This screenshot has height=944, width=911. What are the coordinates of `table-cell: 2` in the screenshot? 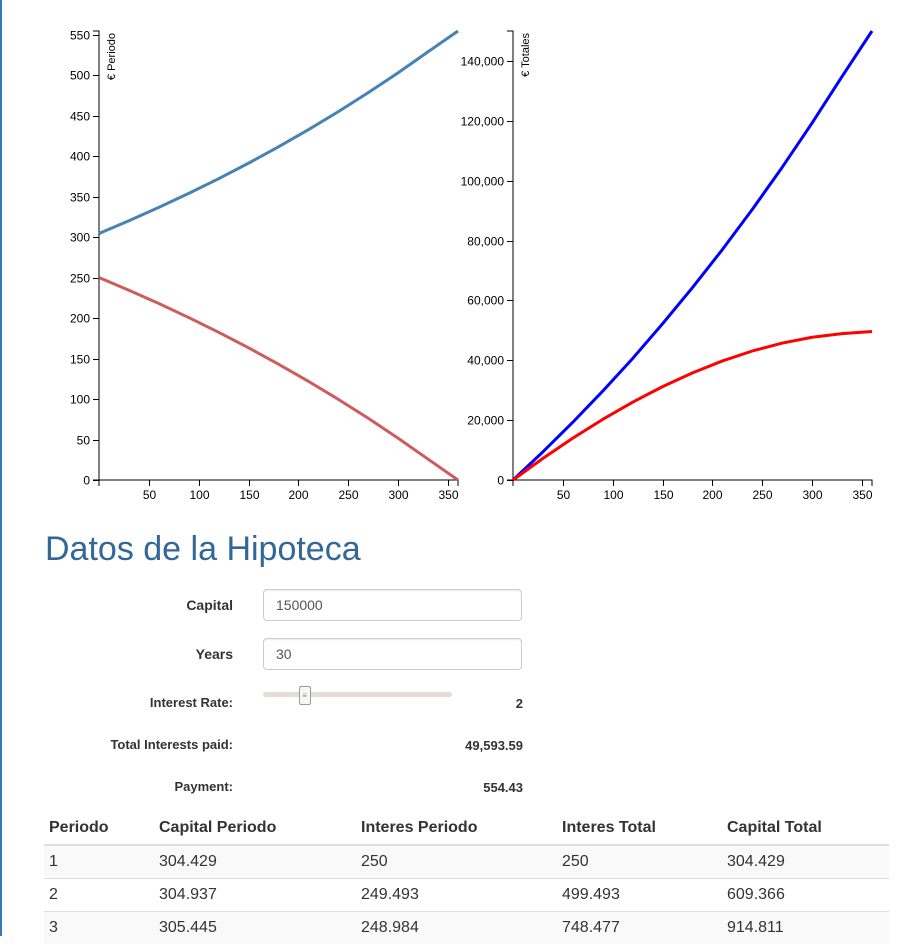 It's located at (99, 895).